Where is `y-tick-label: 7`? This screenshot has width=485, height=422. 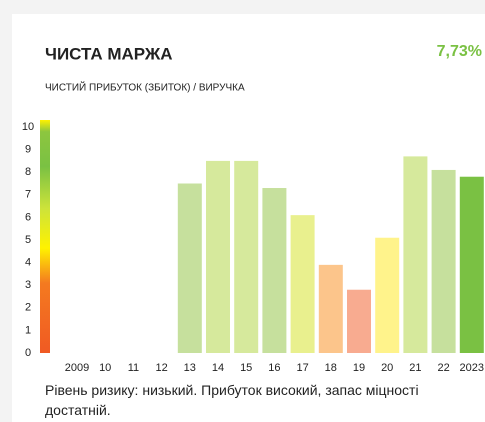 y-tick-label: 7 is located at coordinates (28, 195).